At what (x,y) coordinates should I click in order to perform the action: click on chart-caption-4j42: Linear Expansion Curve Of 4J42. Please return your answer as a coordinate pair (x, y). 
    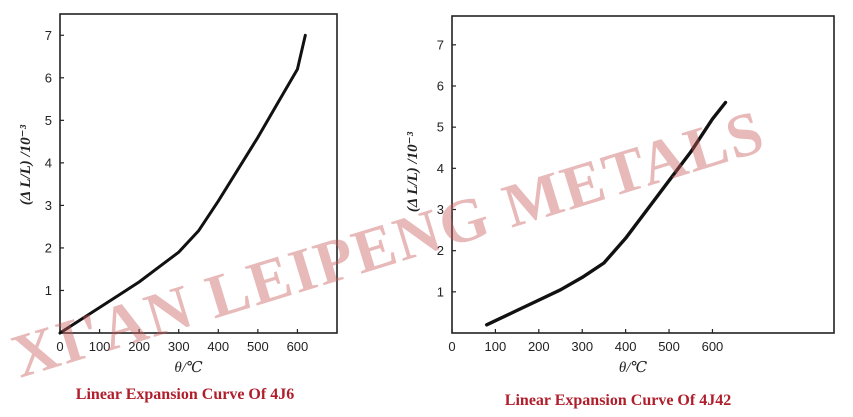
    Looking at the image, I should click on (618, 400).